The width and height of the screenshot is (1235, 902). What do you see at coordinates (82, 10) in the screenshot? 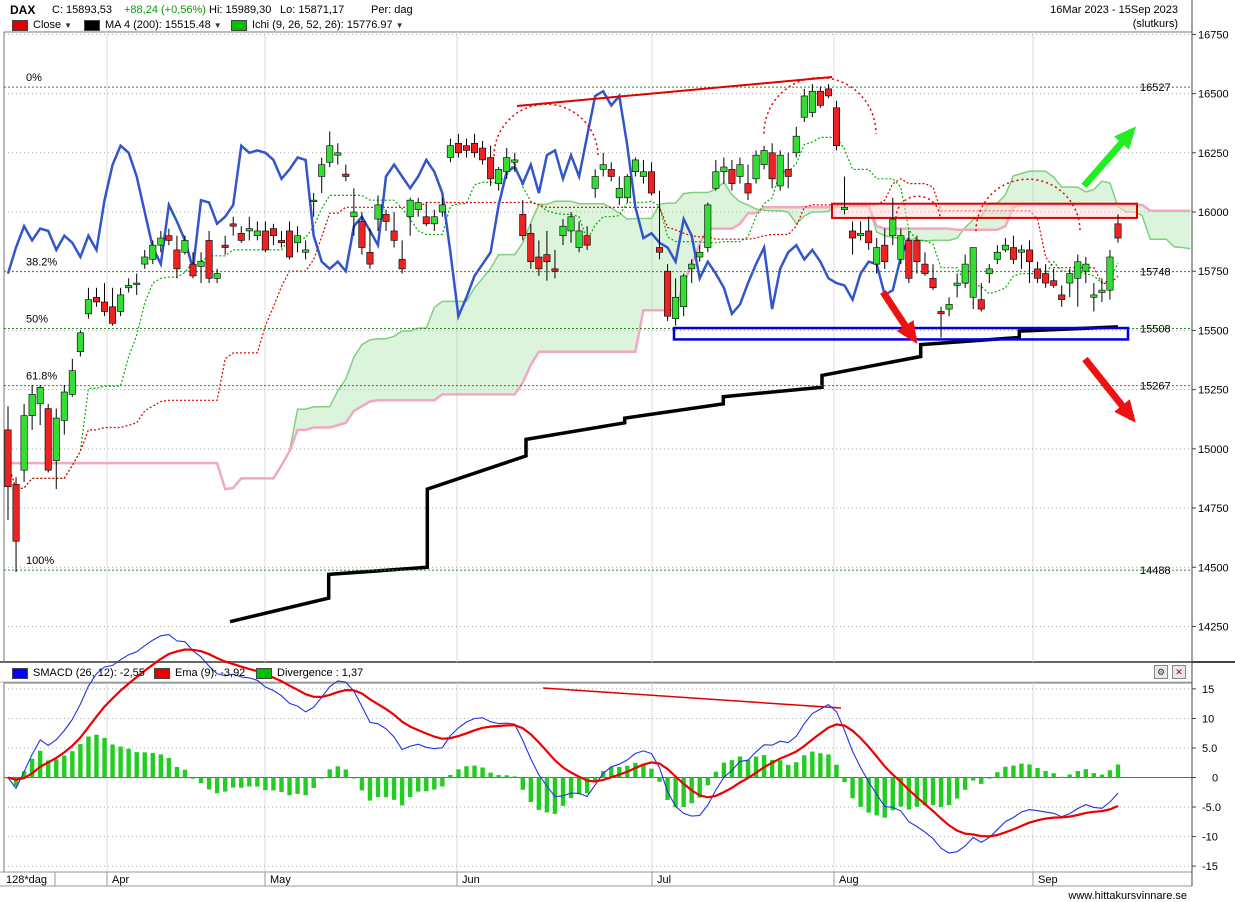
I see `close-value: C: 15893,53` at bounding box center [82, 10].